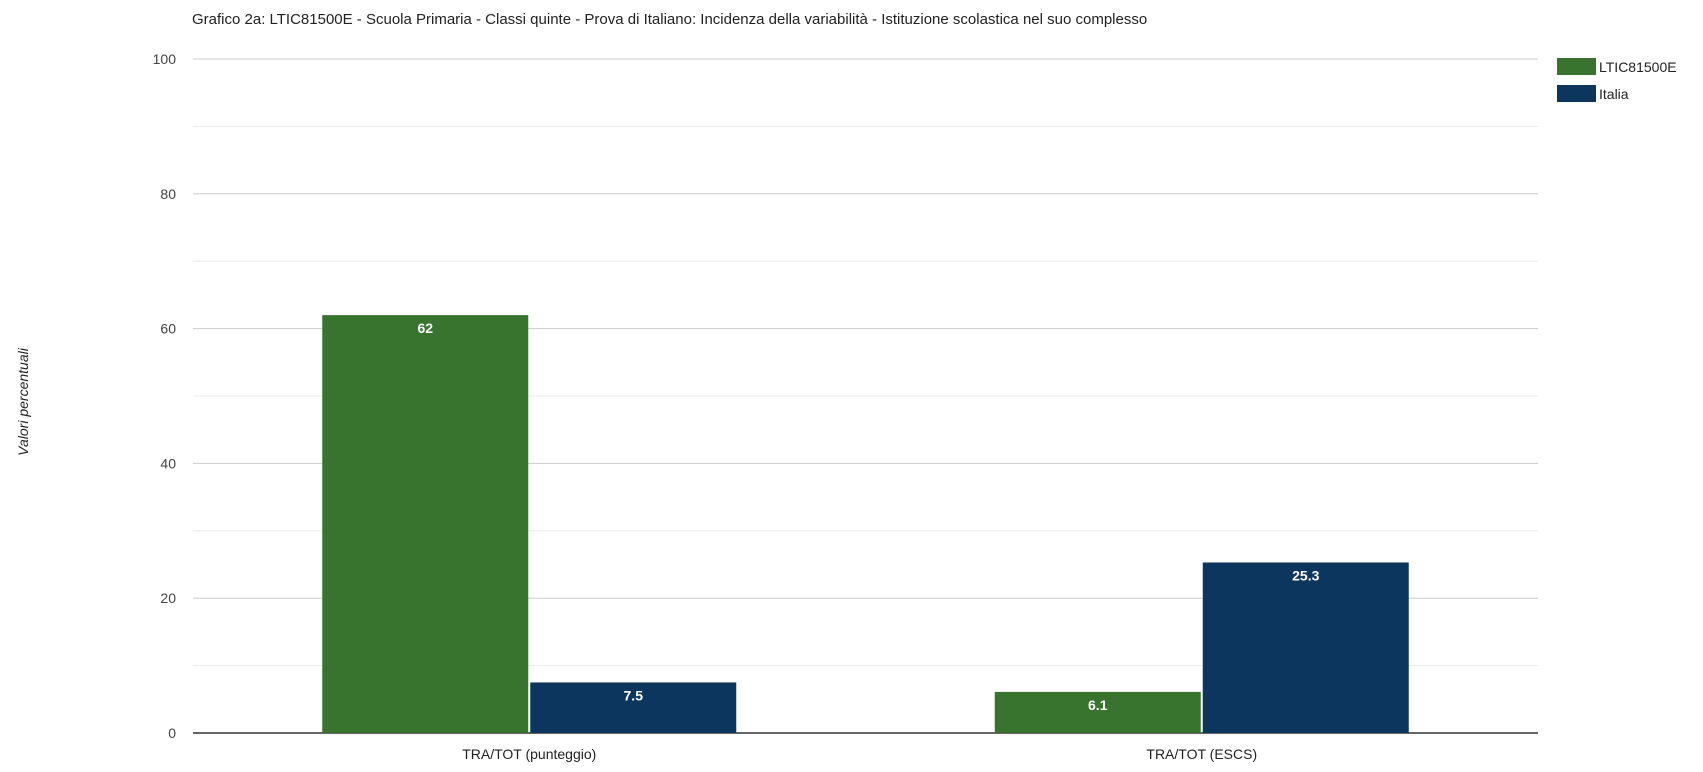 The width and height of the screenshot is (1703, 772). Describe the element at coordinates (168, 329) in the screenshot. I see `y-tick-label: 60` at that location.